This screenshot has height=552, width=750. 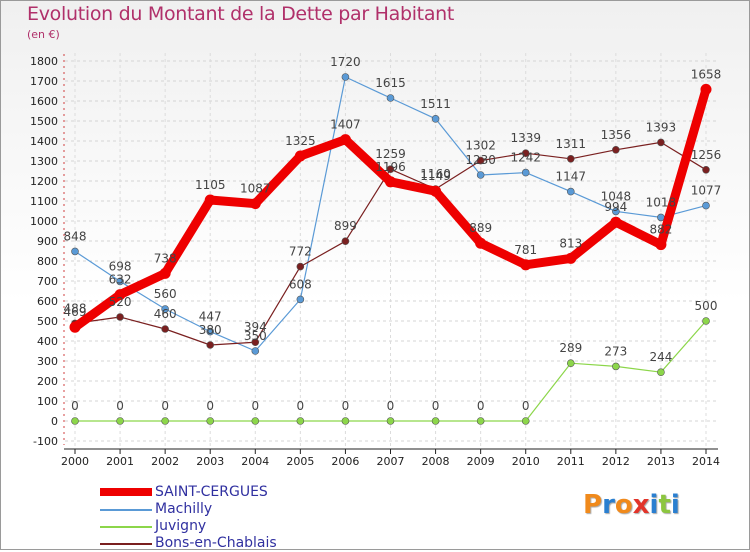 I want to click on data-label: 273, so click(x=615, y=351).